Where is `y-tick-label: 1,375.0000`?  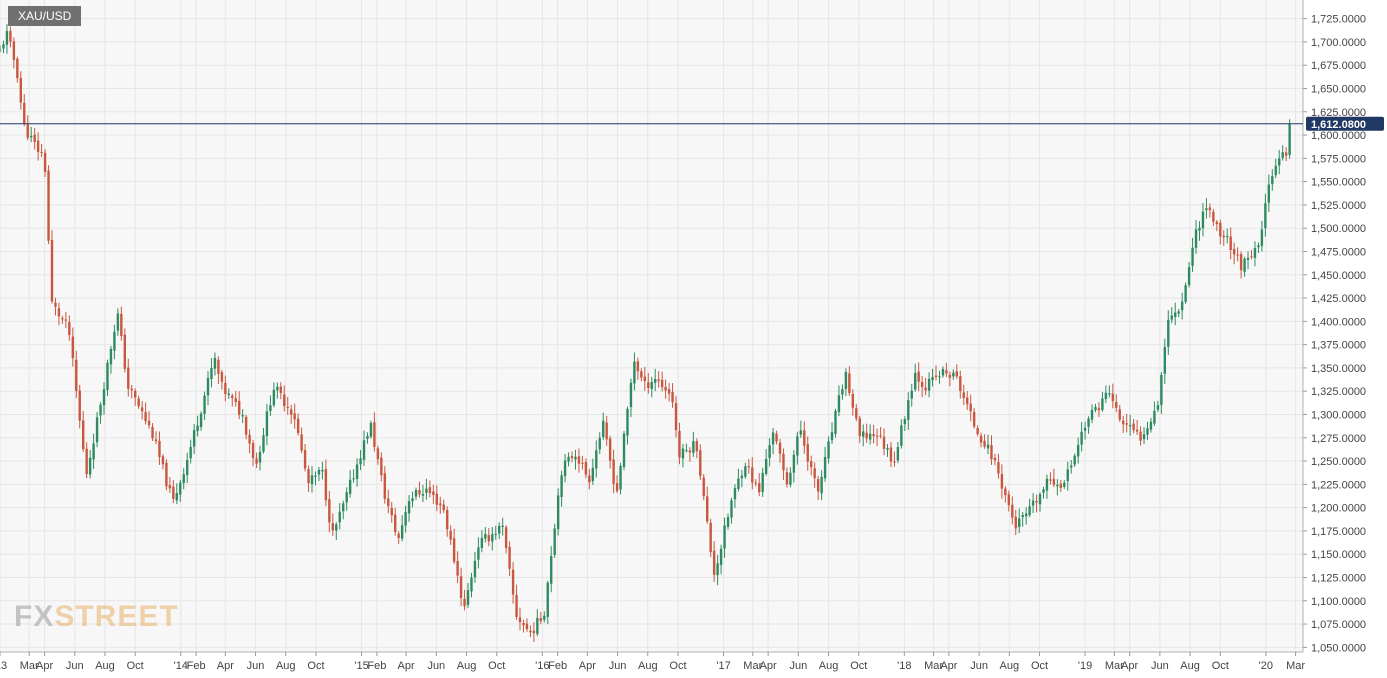 y-tick-label: 1,375.0000 is located at coordinates (1338, 346).